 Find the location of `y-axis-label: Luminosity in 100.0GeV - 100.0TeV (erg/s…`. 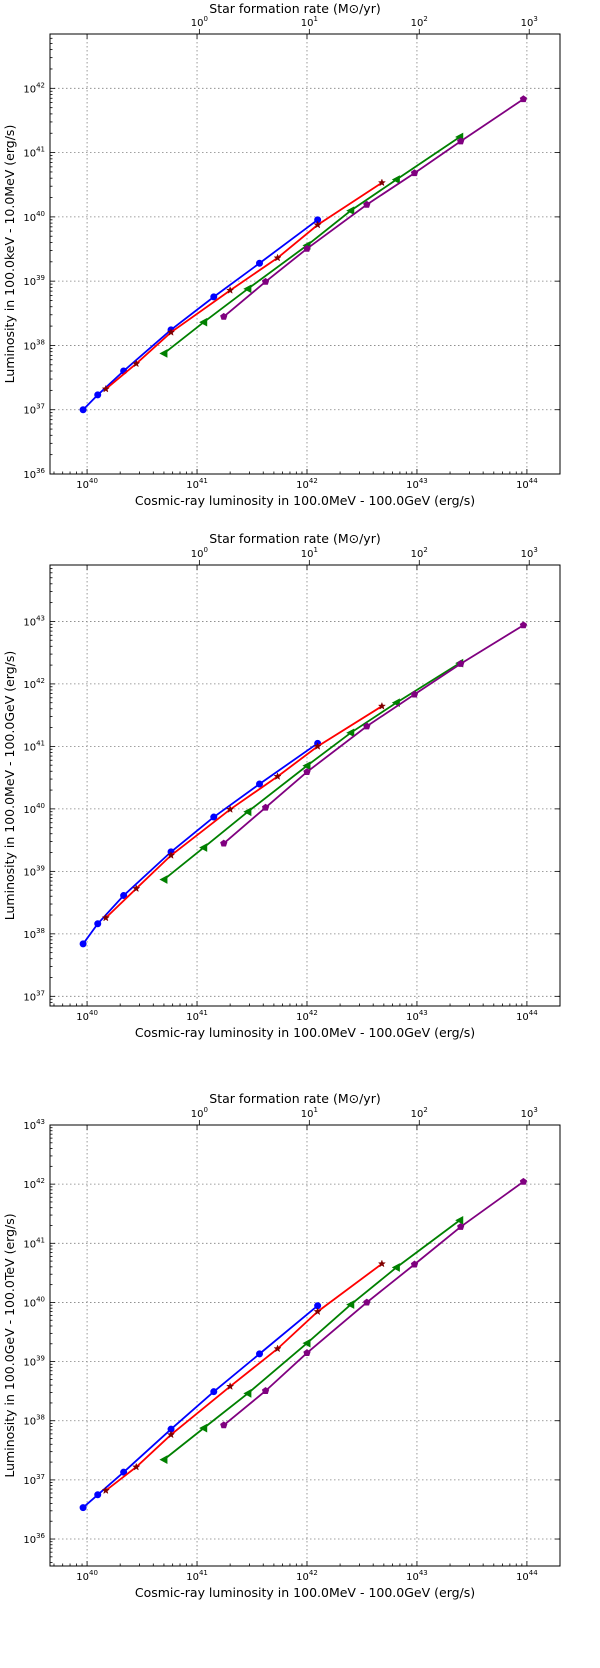

y-axis-label: Luminosity in 100.0GeV - 100.0TeV (erg/s… is located at coordinates (9, 1345).